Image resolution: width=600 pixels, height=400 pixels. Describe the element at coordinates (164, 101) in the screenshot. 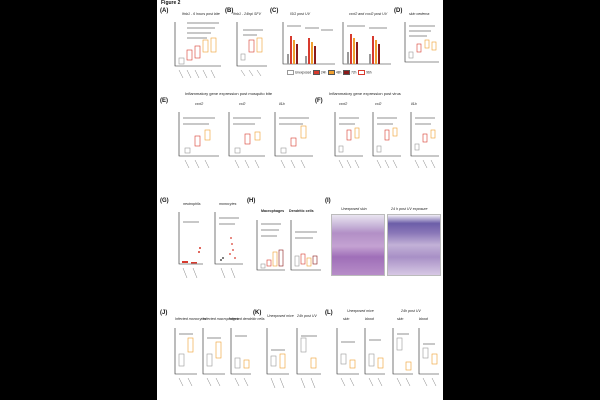

I see `panel-e-label: (E)` at that location.